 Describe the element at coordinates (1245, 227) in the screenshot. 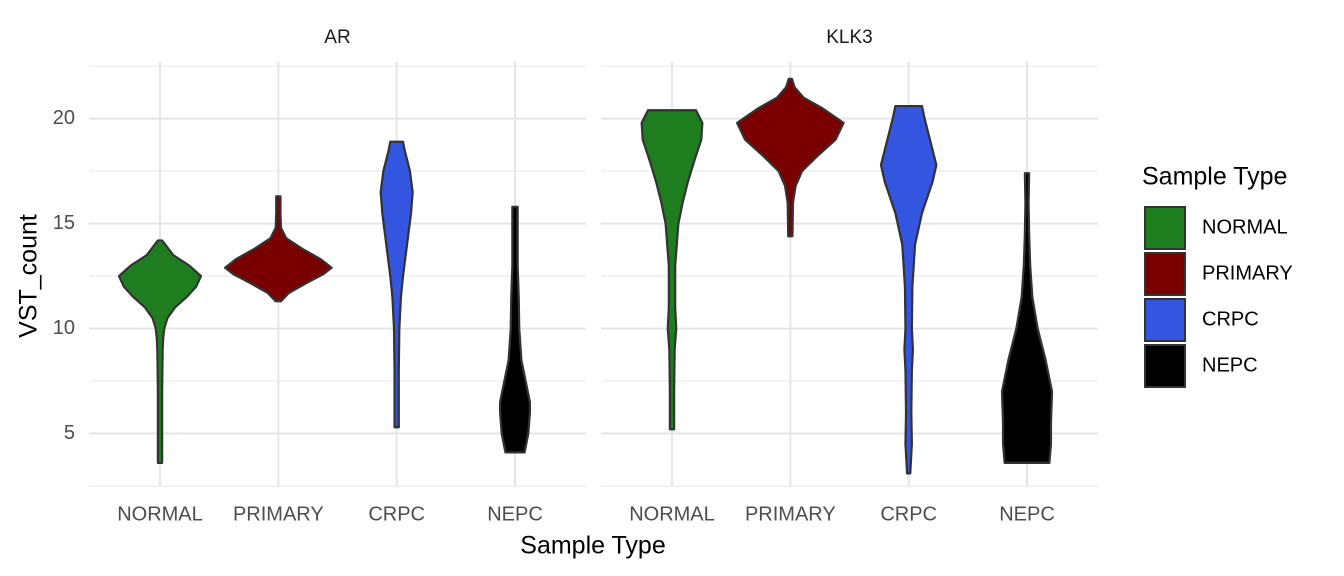

I see `legend-label: NORMAL` at that location.